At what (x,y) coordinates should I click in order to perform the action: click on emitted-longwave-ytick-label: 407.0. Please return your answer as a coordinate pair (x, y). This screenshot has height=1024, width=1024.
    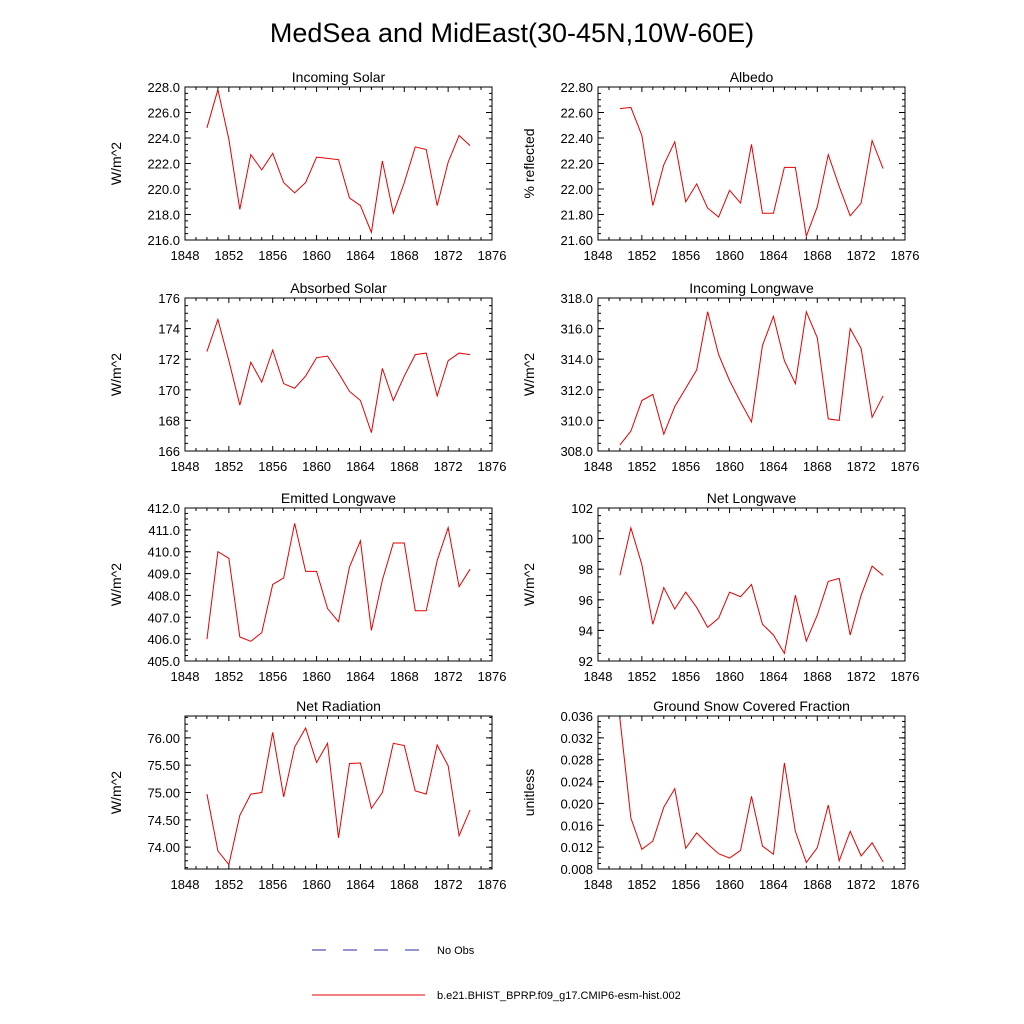
    Looking at the image, I should click on (163, 617).